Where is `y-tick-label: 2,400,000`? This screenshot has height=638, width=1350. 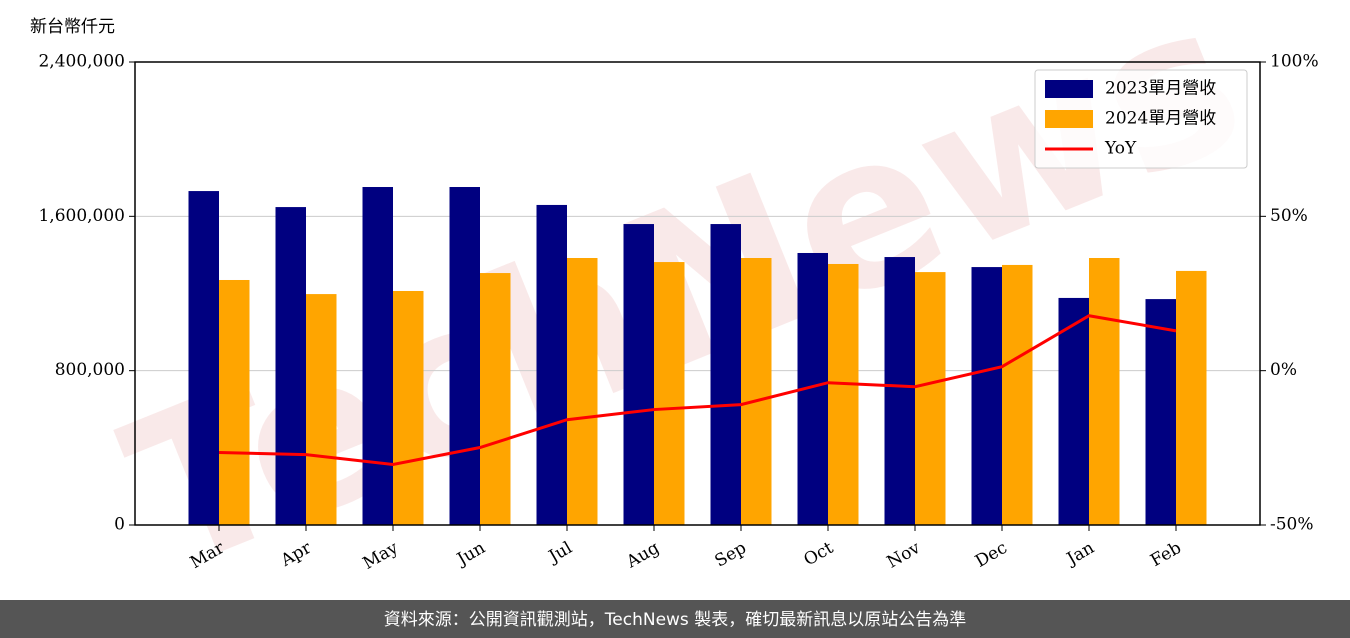 y-tick-label: 2,400,000 is located at coordinates (81, 62).